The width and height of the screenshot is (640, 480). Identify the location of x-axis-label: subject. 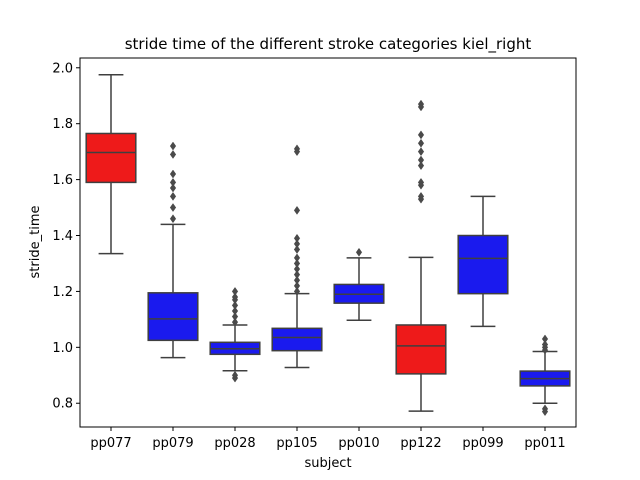
(327, 463).